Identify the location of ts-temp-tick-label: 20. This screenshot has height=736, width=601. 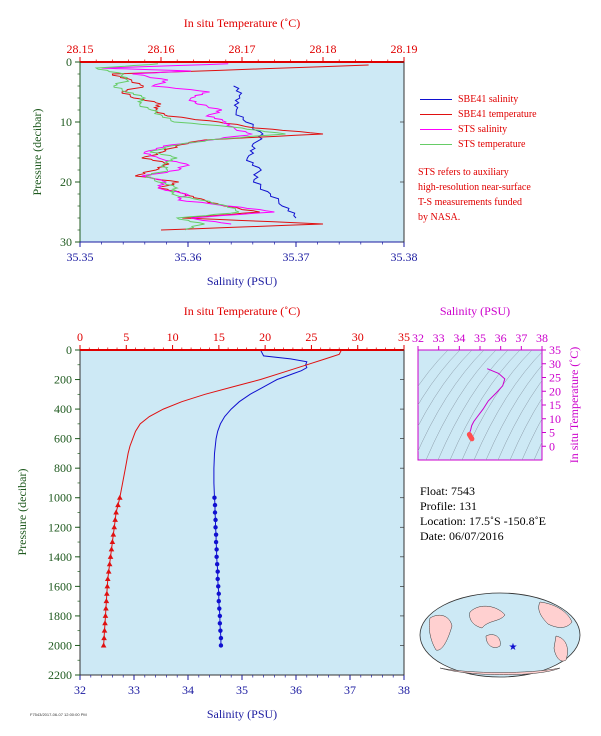
(555, 391).